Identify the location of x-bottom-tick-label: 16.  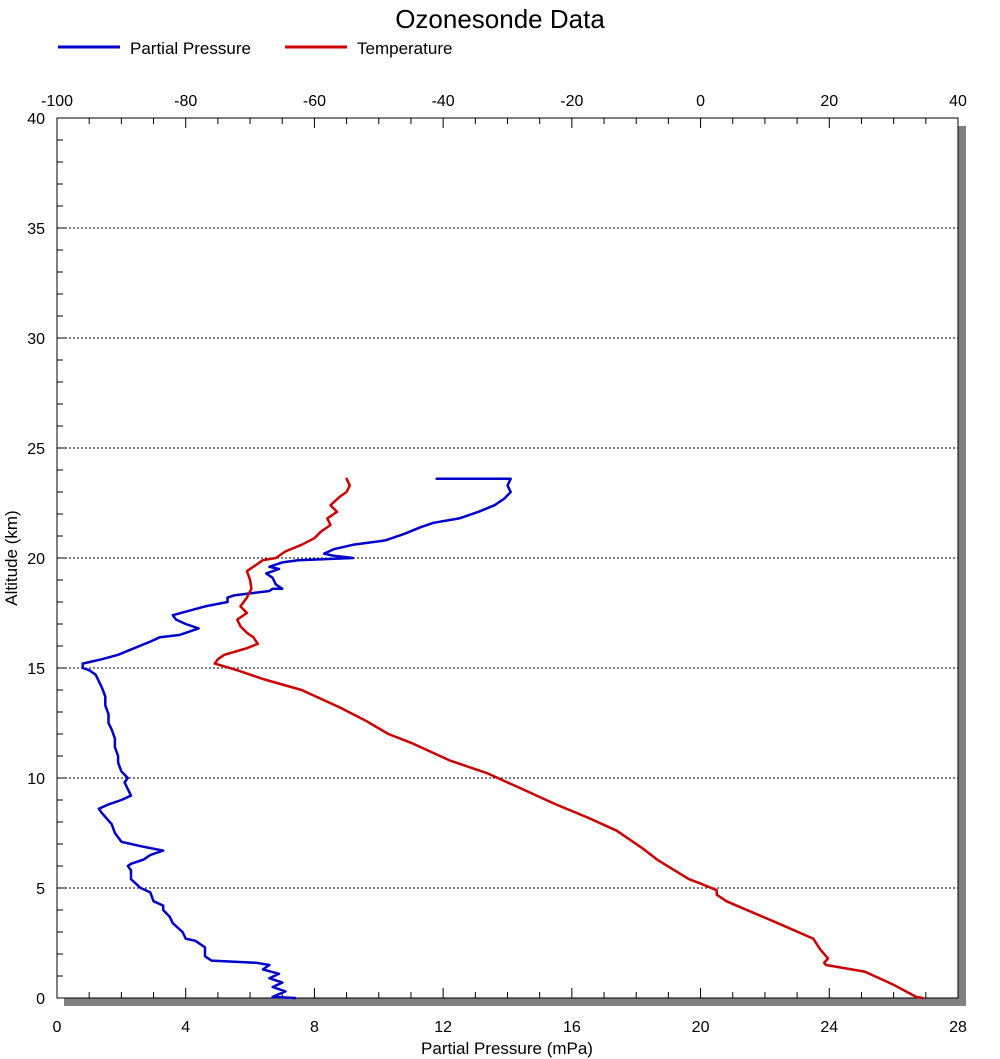
(572, 1027).